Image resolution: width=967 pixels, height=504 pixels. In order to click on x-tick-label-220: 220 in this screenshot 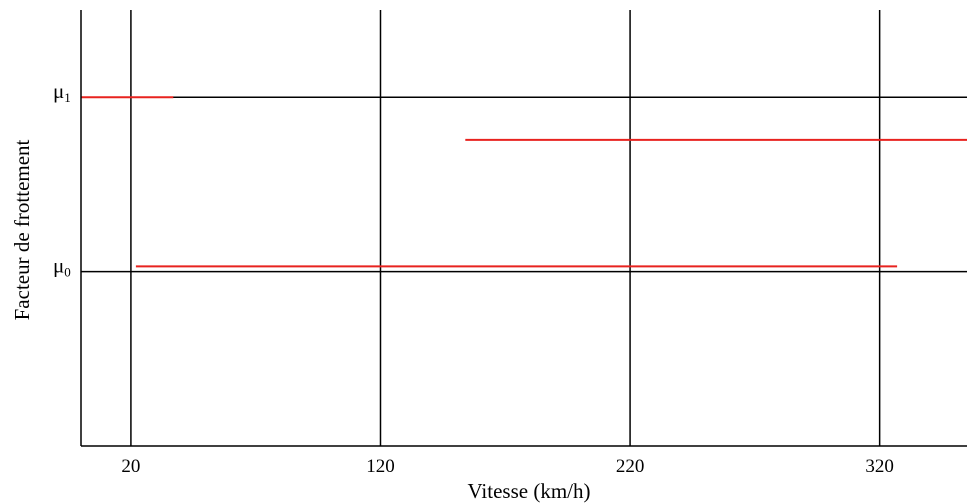, I will do `click(630, 466)`.